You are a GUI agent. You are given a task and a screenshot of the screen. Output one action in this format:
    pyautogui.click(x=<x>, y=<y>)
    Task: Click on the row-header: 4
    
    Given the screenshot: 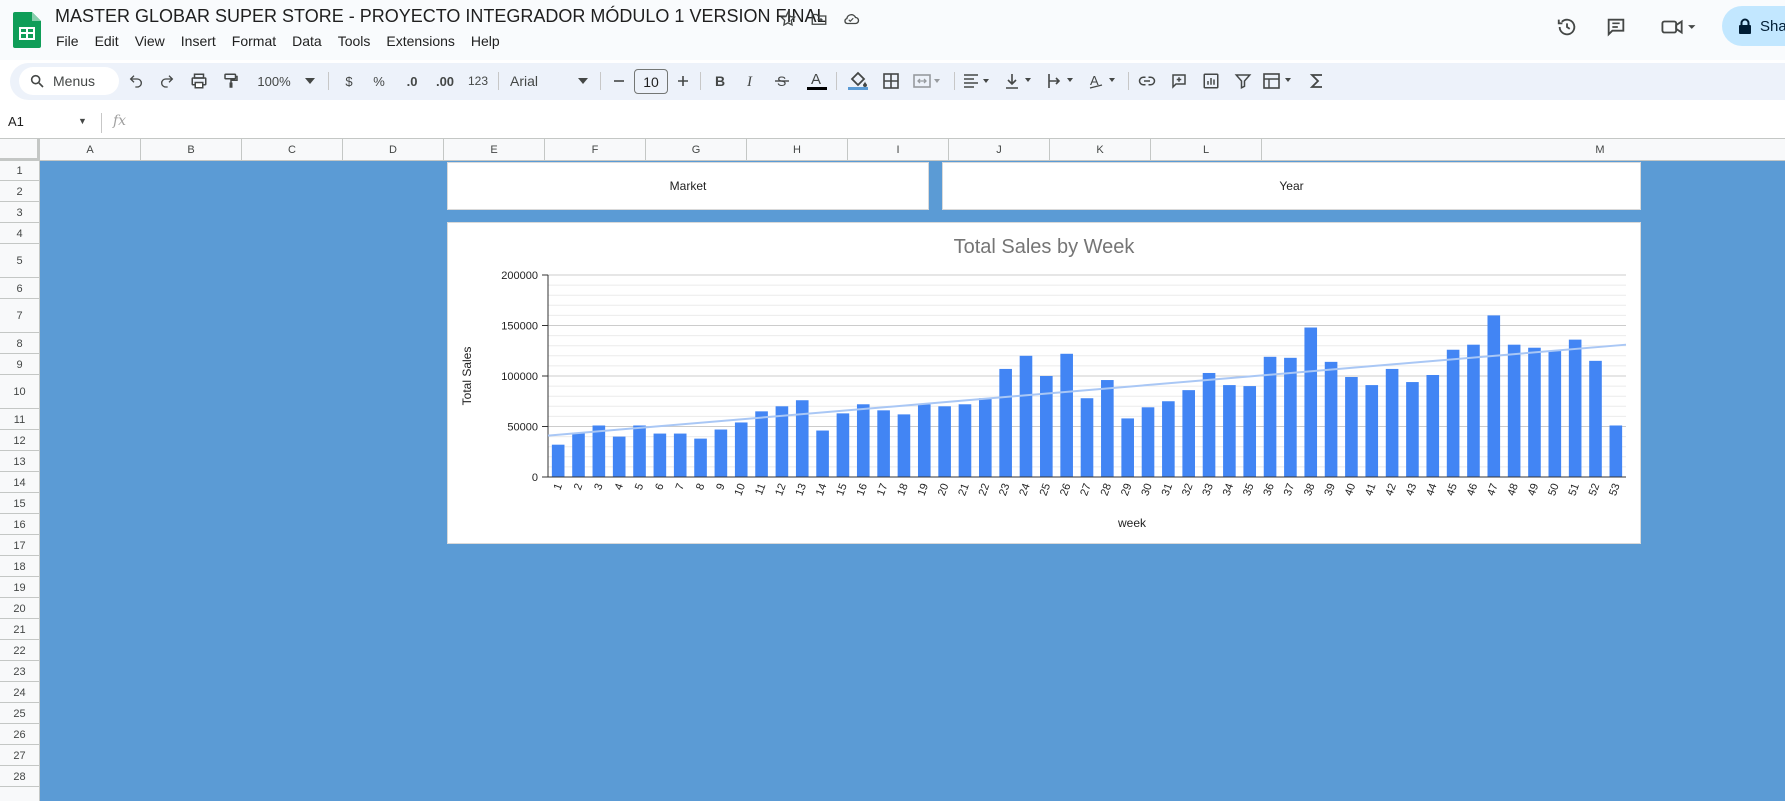 What is the action you would take?
    pyautogui.click(x=19, y=234)
    